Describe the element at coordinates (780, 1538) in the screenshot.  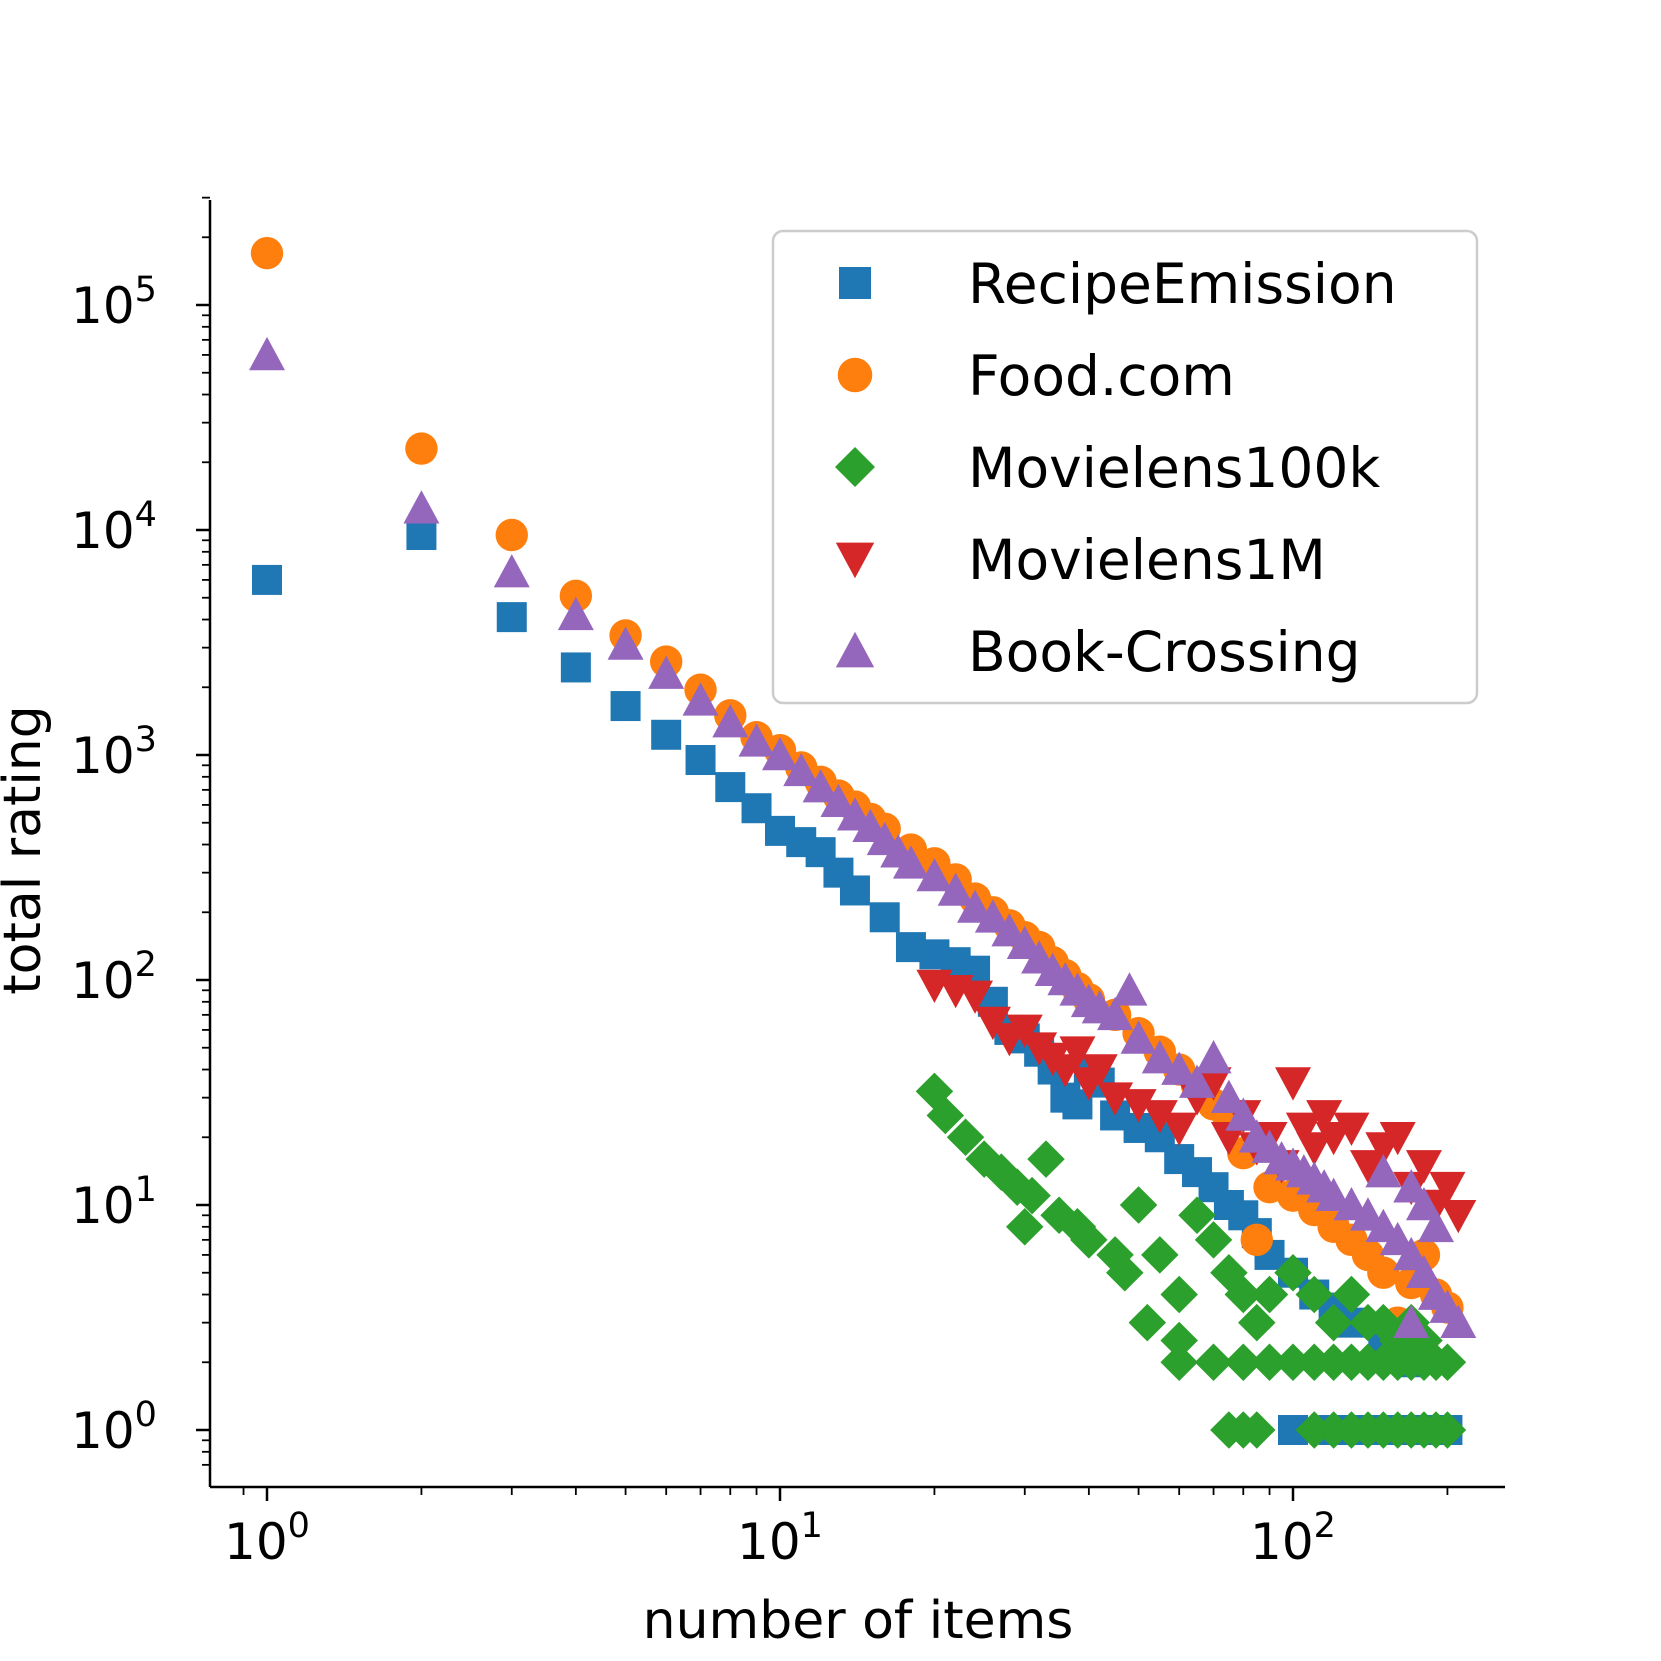
I see `x-tick-label: 101` at that location.